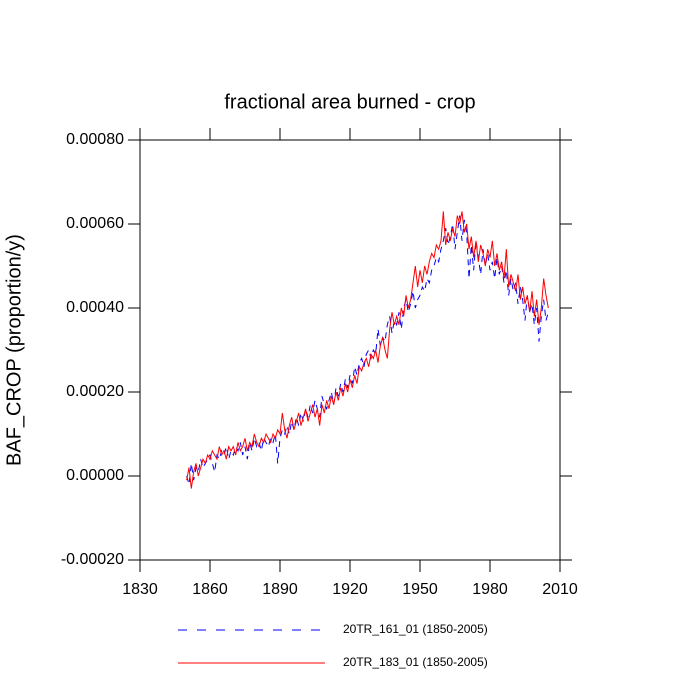 The width and height of the screenshot is (700, 700). I want to click on y-tick-label: 0.00080, so click(95, 139).